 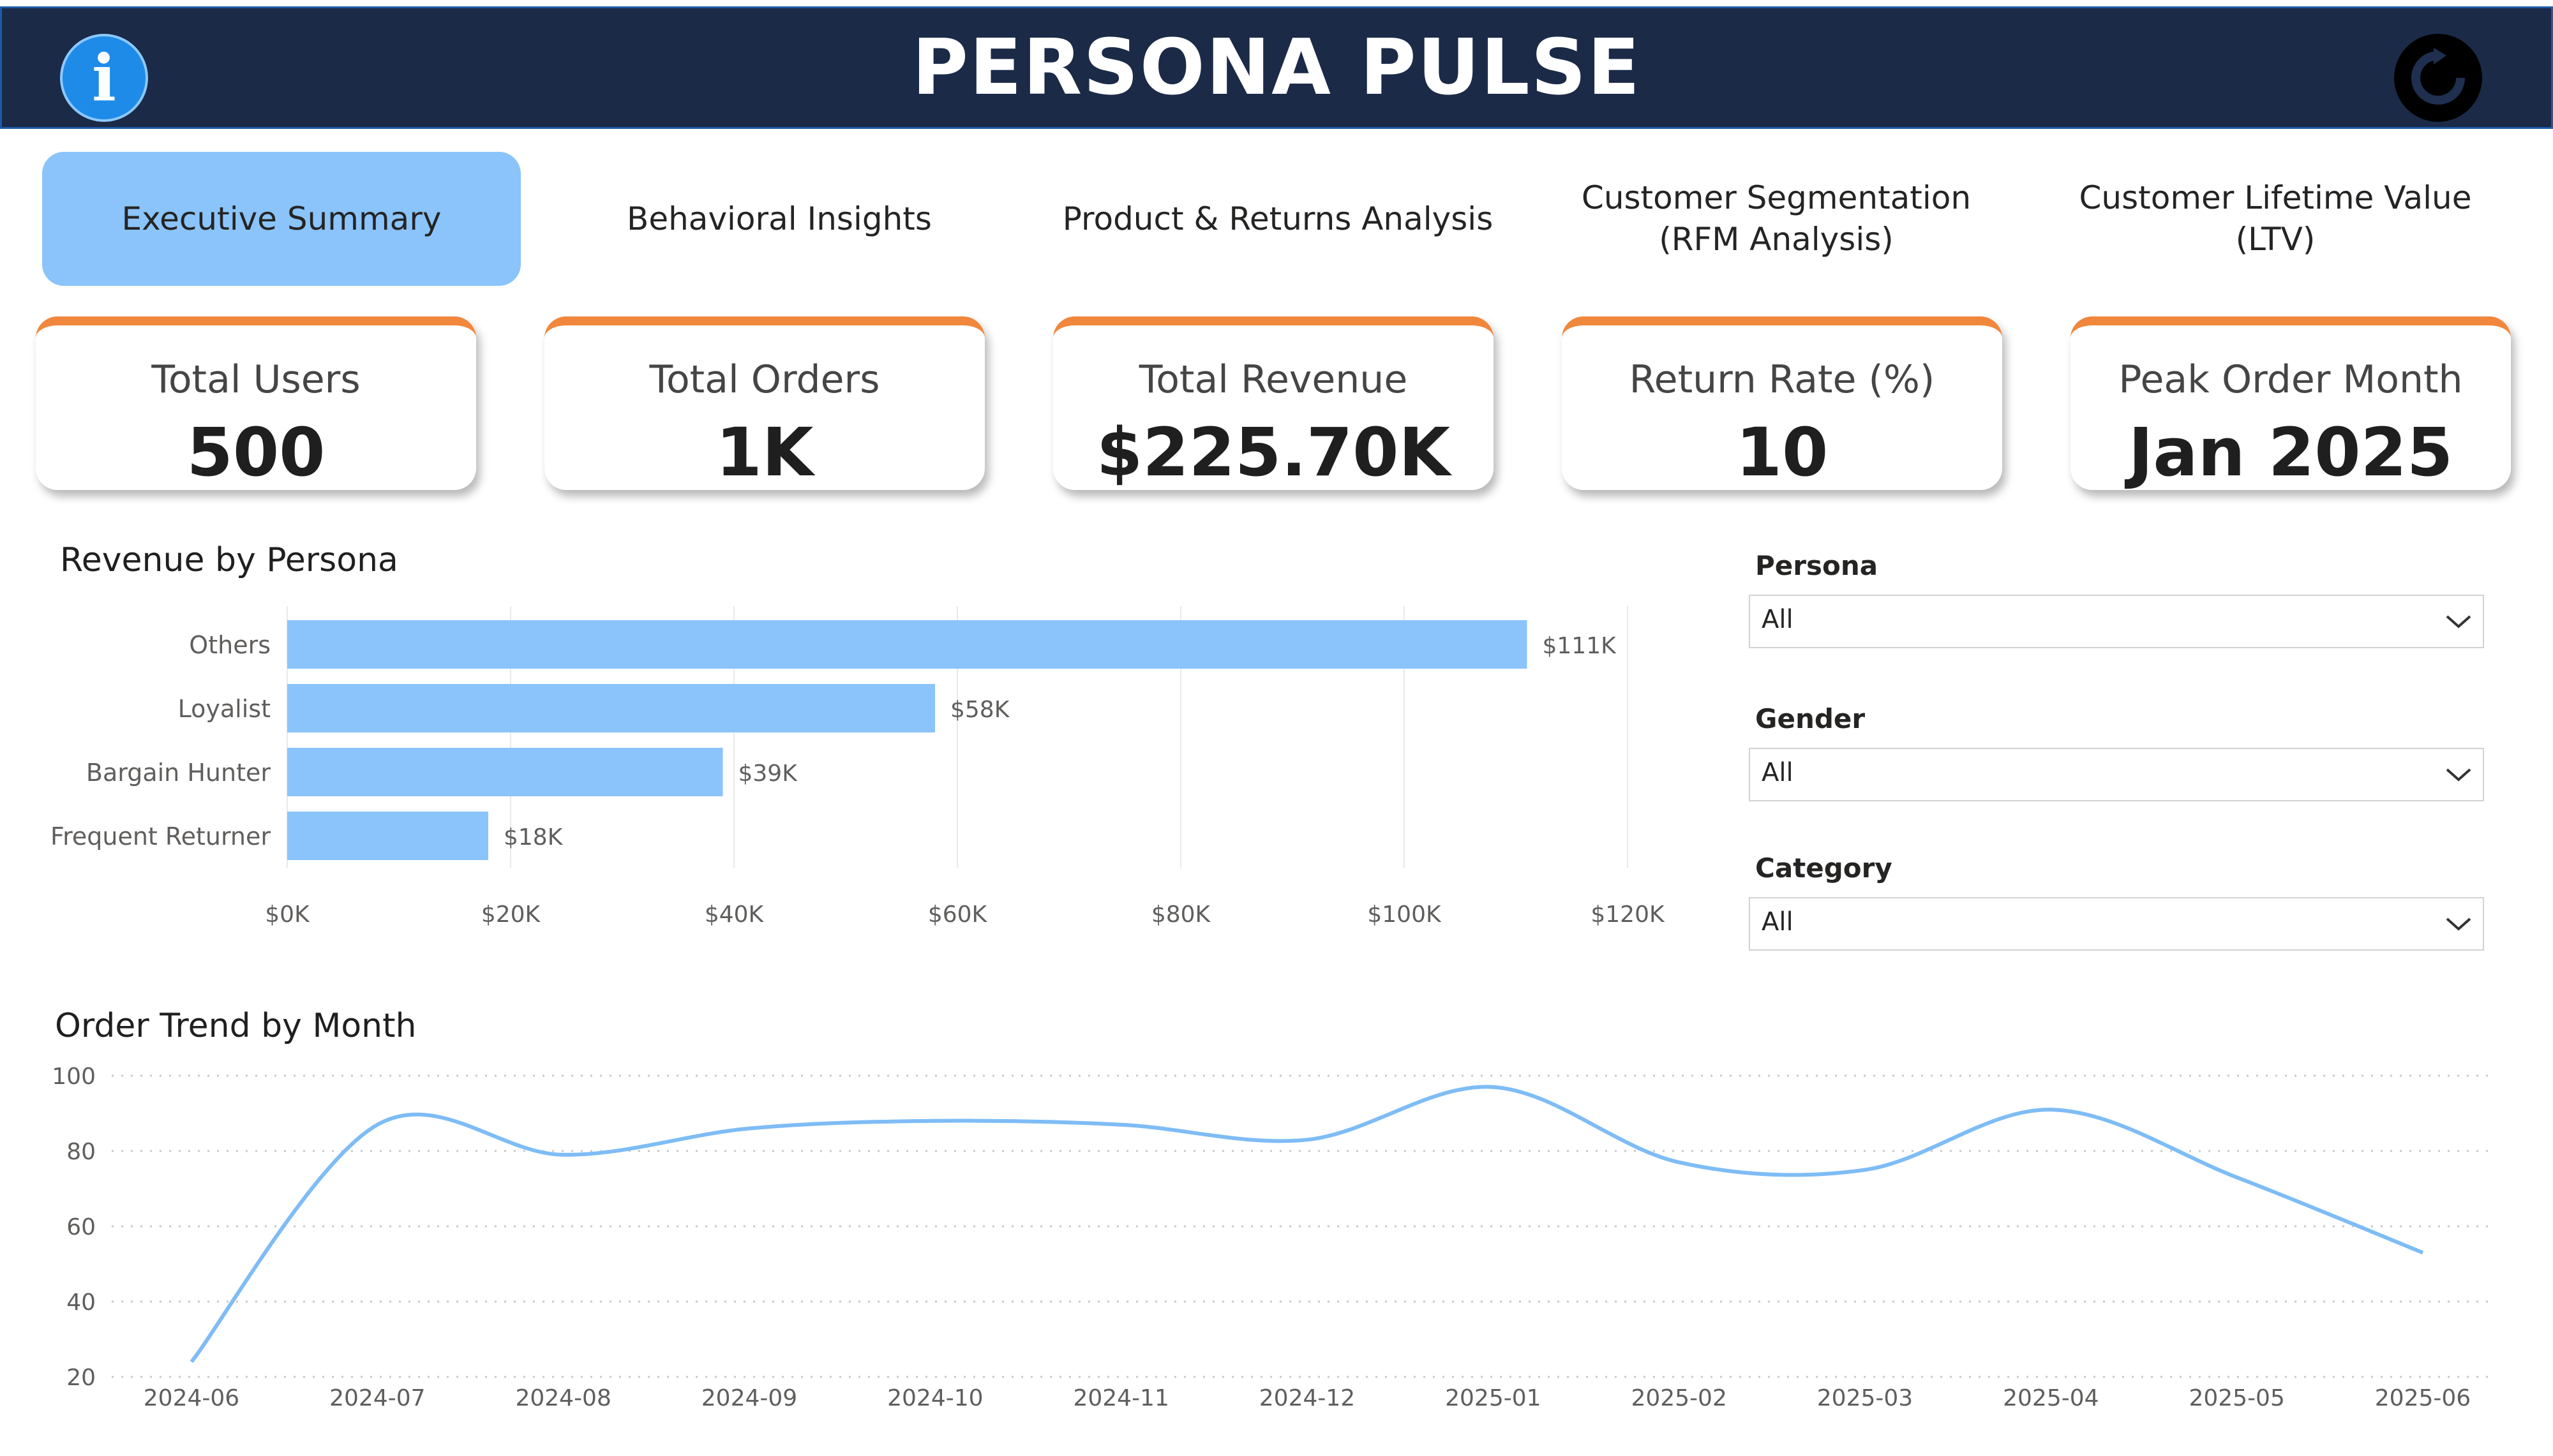 I want to click on kpi-label: Peak Order Month, so click(x=2290, y=379).